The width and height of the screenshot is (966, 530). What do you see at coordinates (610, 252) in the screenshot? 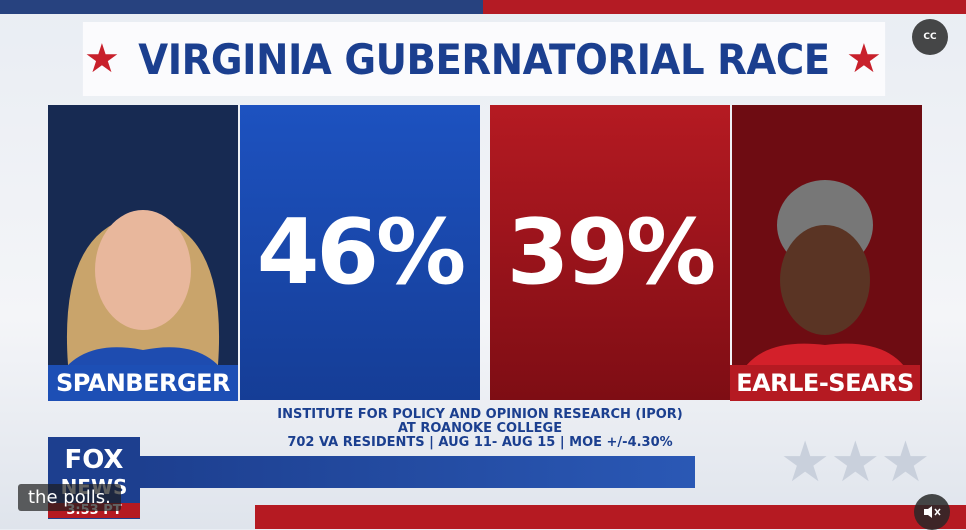
I see `percent-box: 39%` at bounding box center [610, 252].